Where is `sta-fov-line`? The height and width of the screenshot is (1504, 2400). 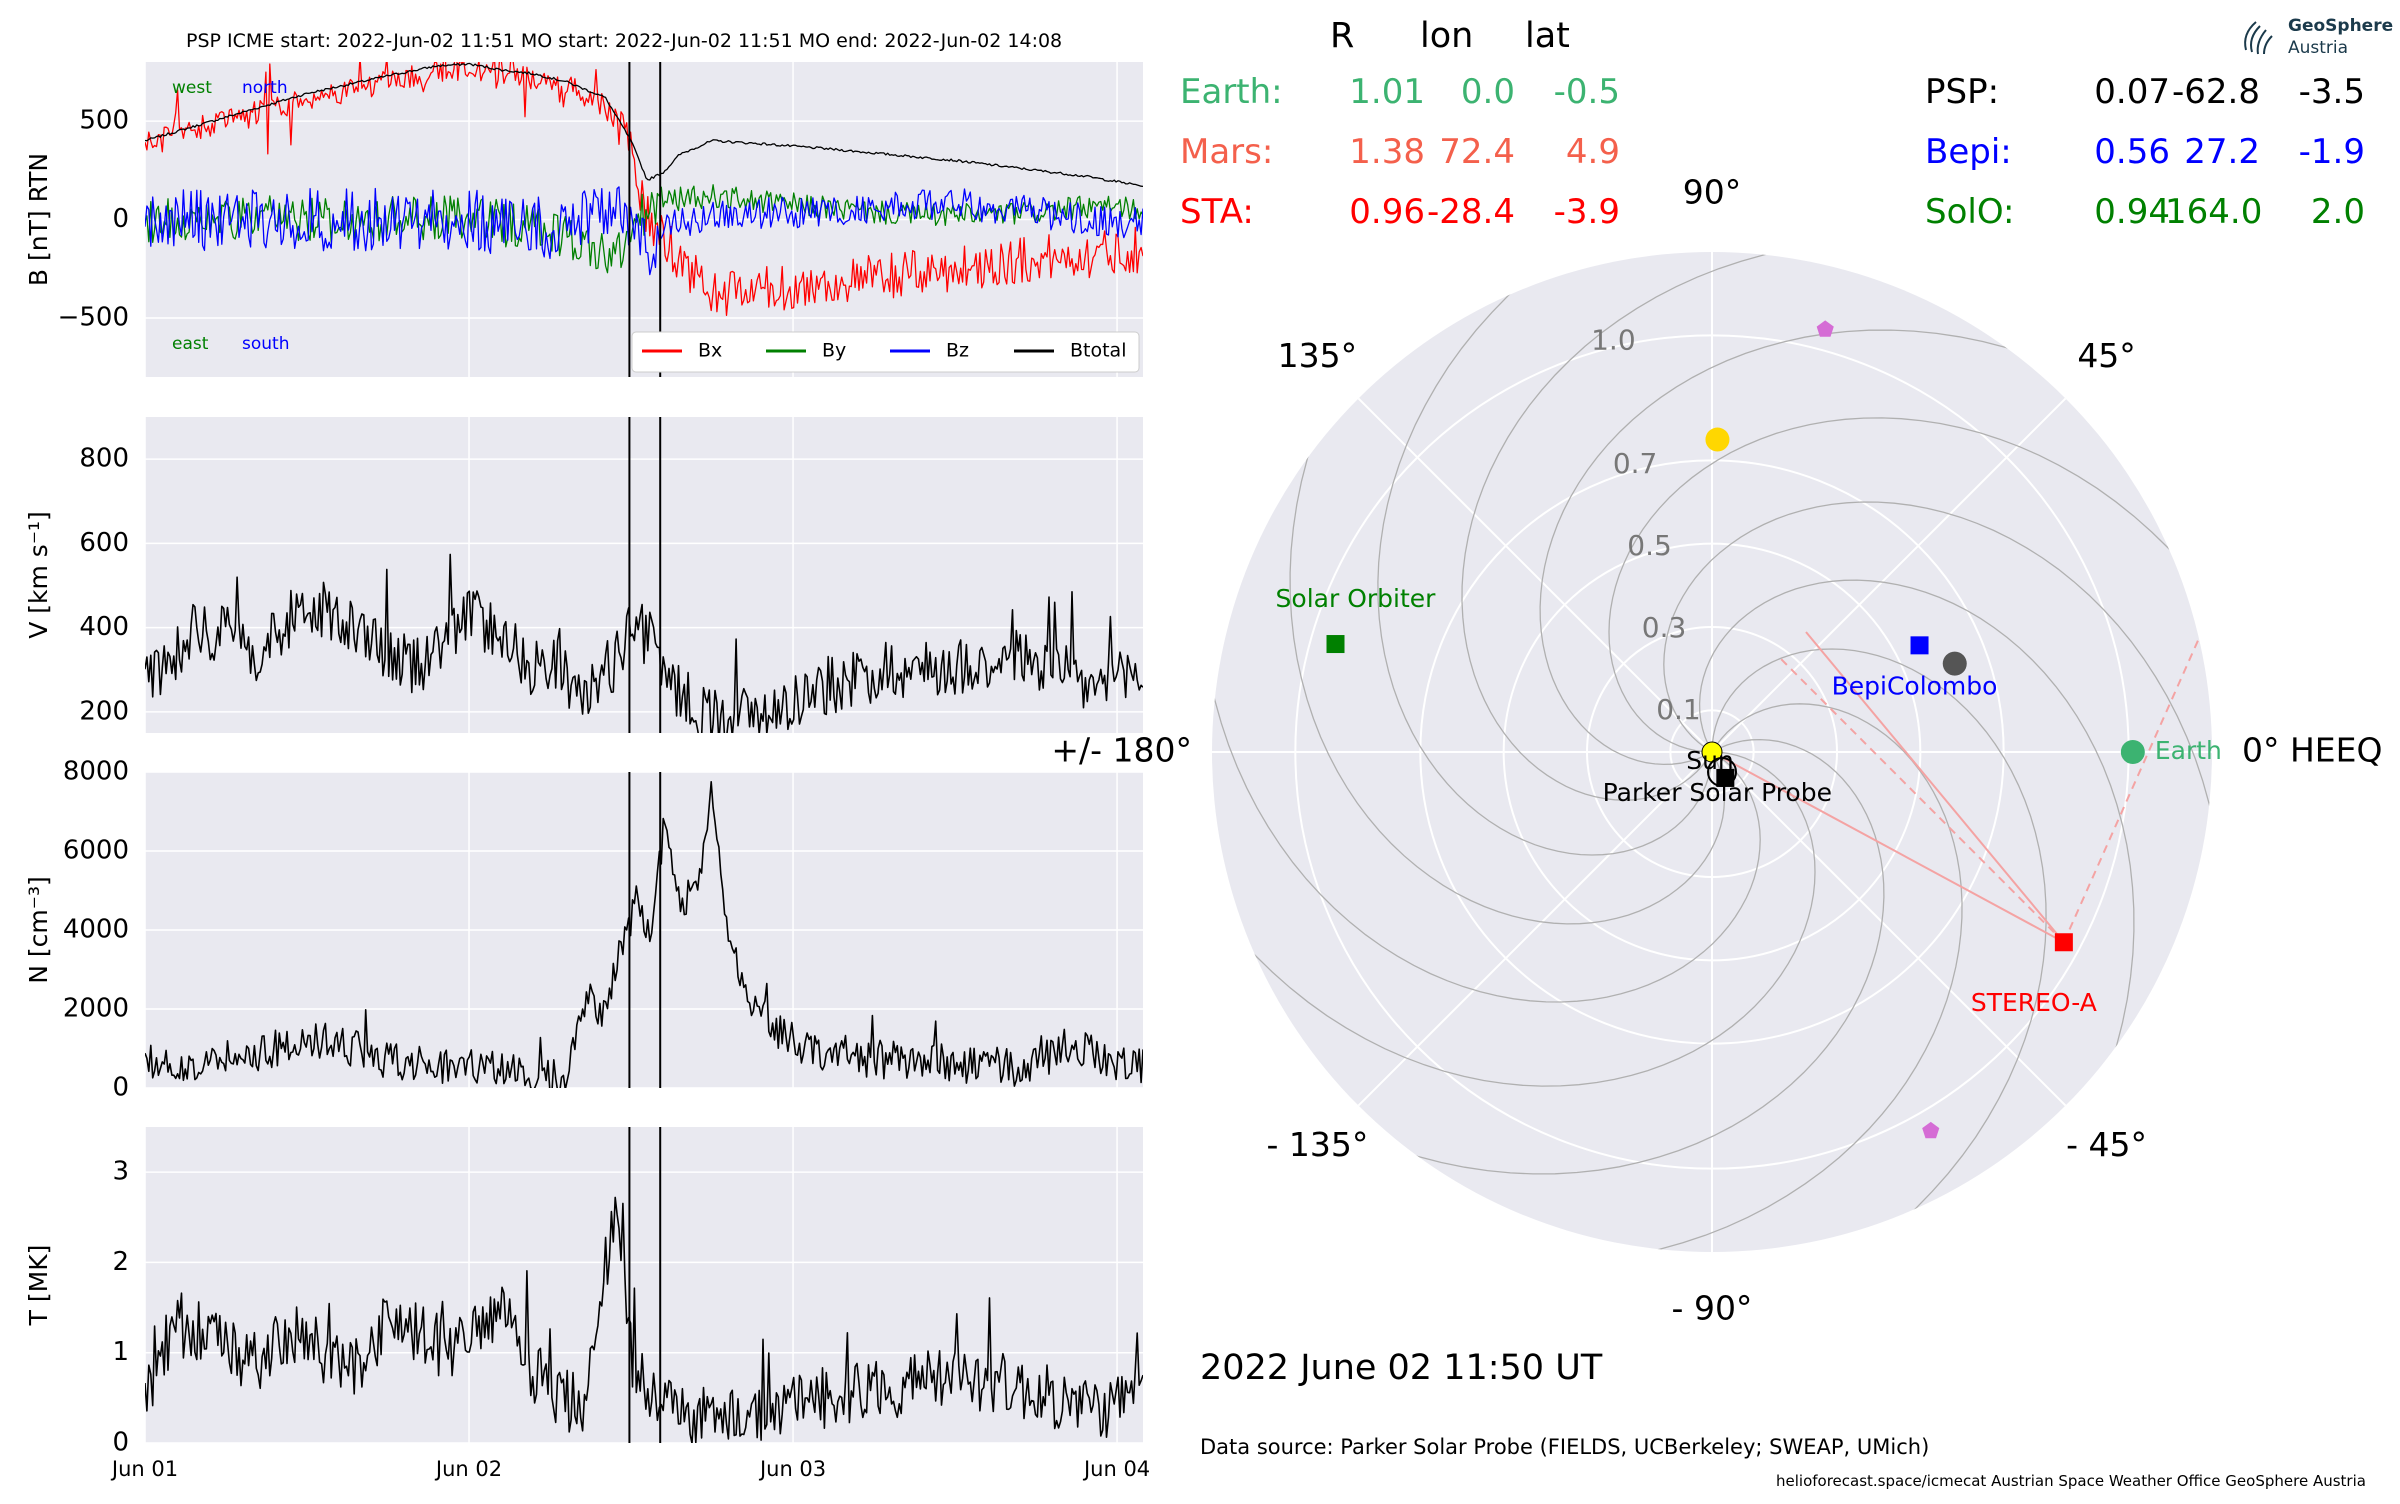 sta-fov-line is located at coordinates (1935, 787).